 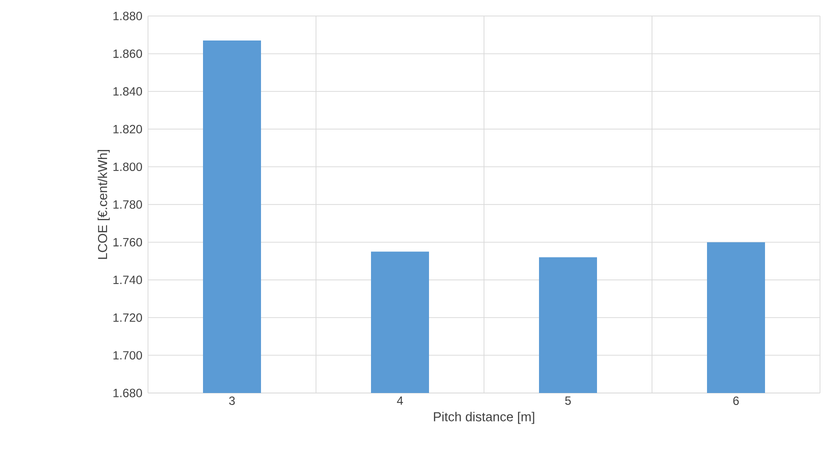 What do you see at coordinates (232, 400) in the screenshot?
I see `x-tick-label: 3` at bounding box center [232, 400].